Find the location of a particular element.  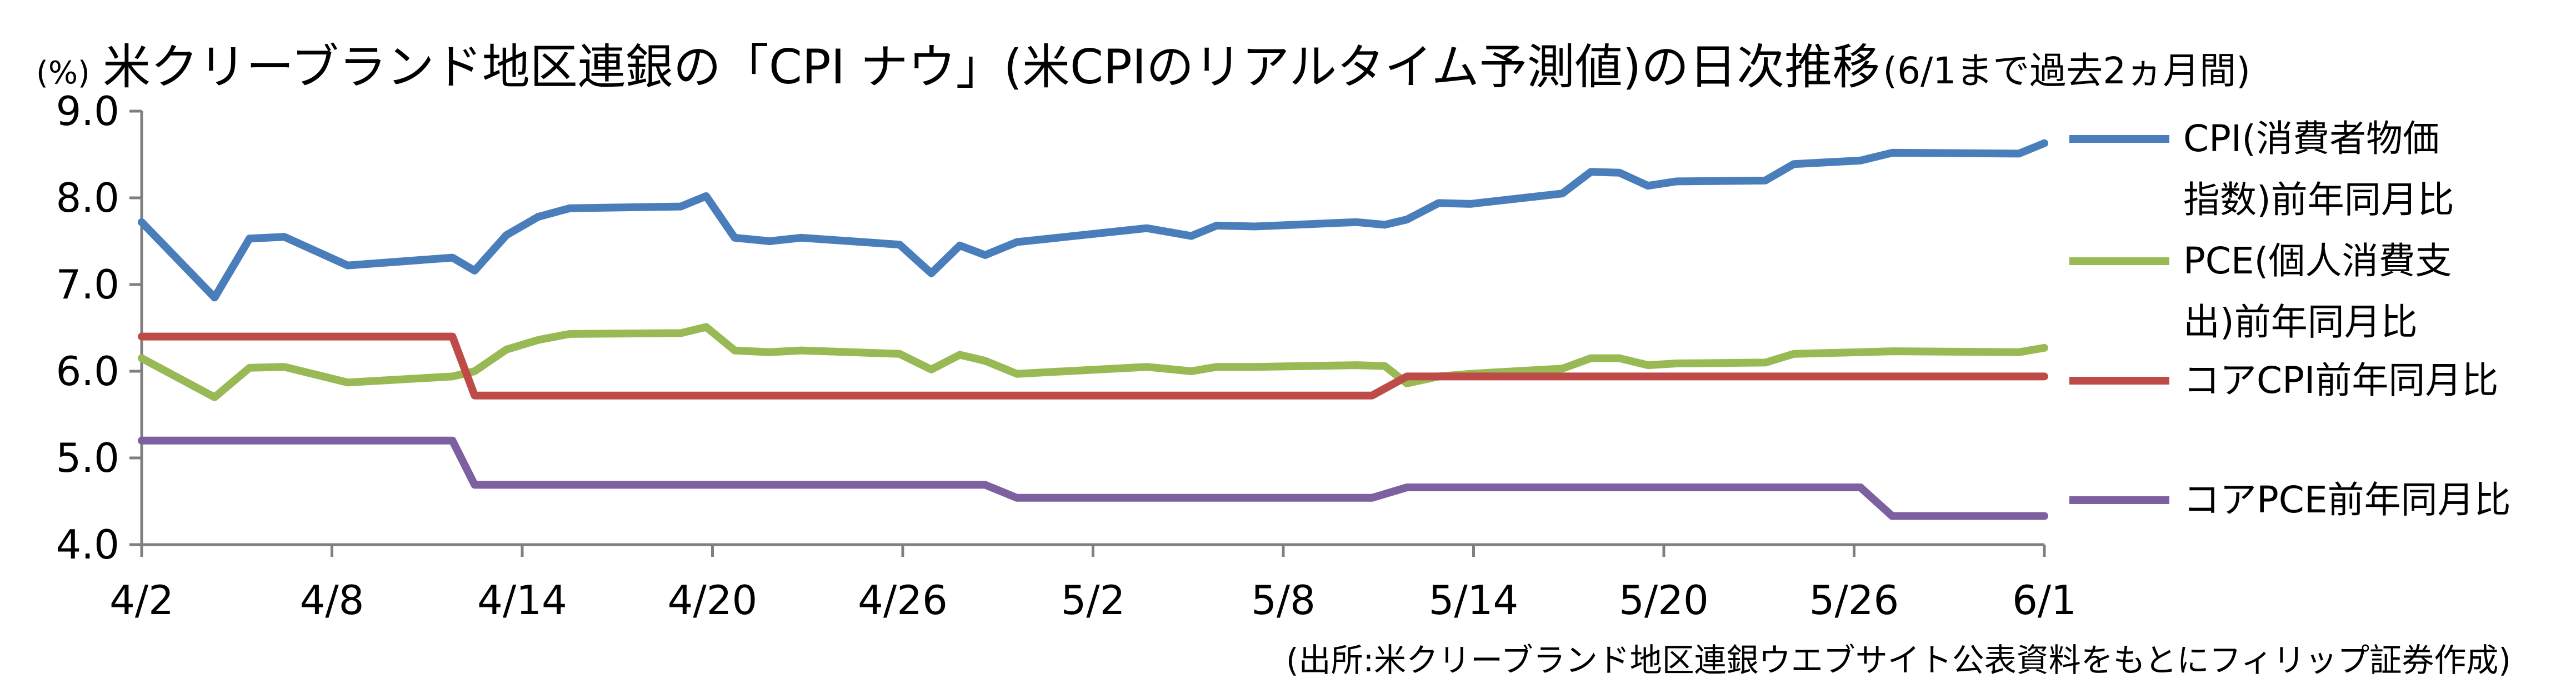

x-tick-label: 5/26 is located at coordinates (1854, 600).